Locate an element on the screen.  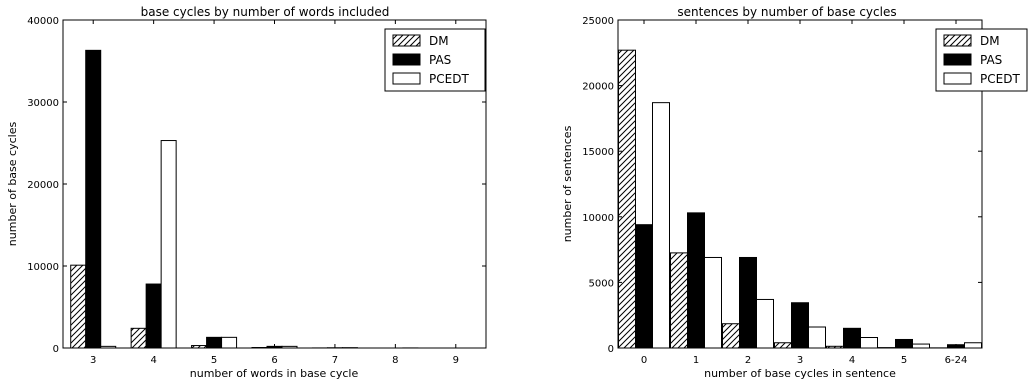
y-tick-label: 25000 is located at coordinates (598, 21).